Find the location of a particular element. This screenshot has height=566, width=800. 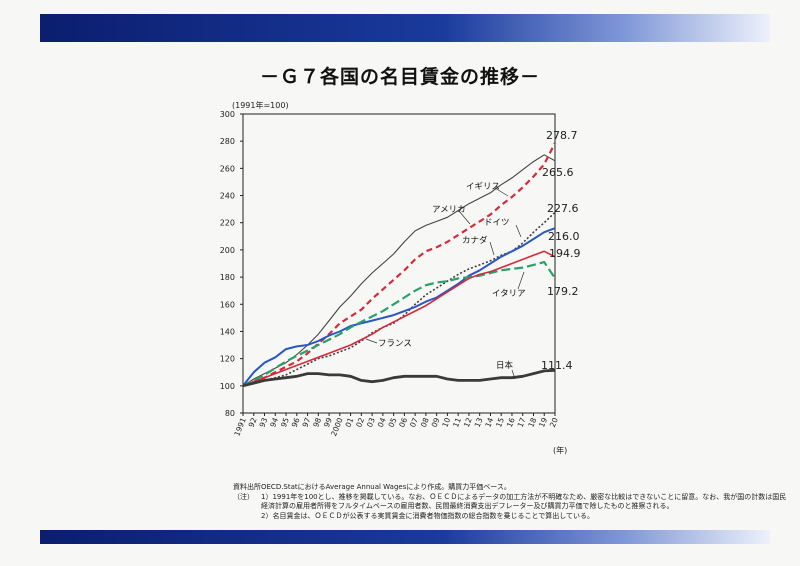

y-tick-label: 200 is located at coordinates (227, 250).